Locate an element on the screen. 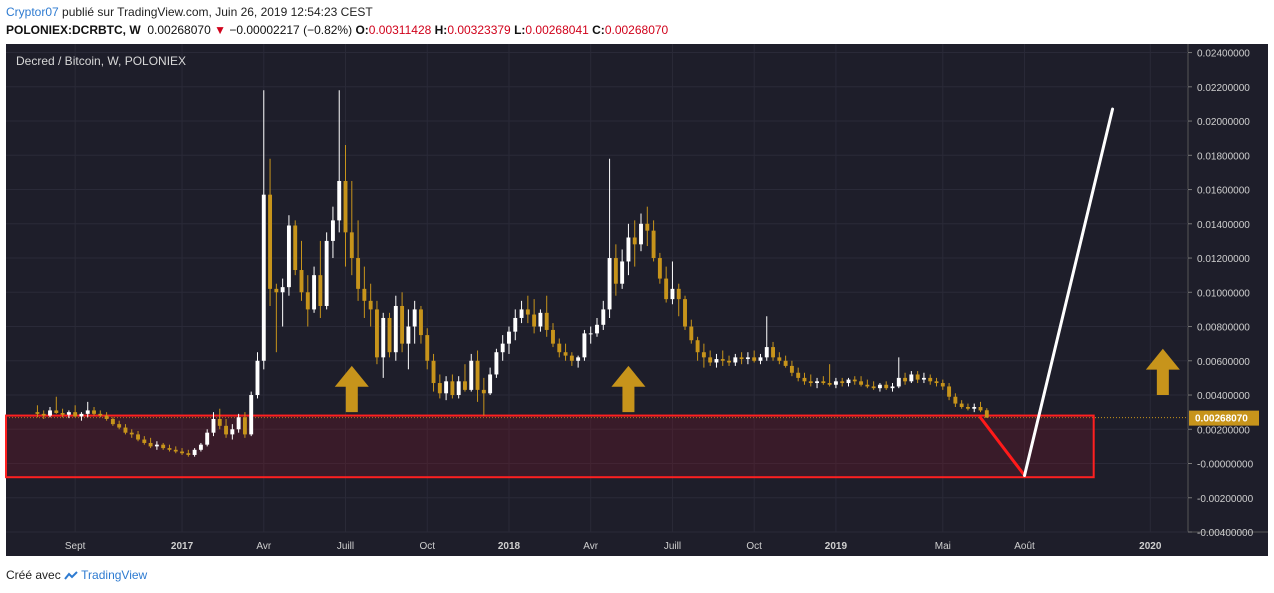 The height and width of the screenshot is (593, 1274). y-tick-label: 0.02400000 is located at coordinates (1223, 54).